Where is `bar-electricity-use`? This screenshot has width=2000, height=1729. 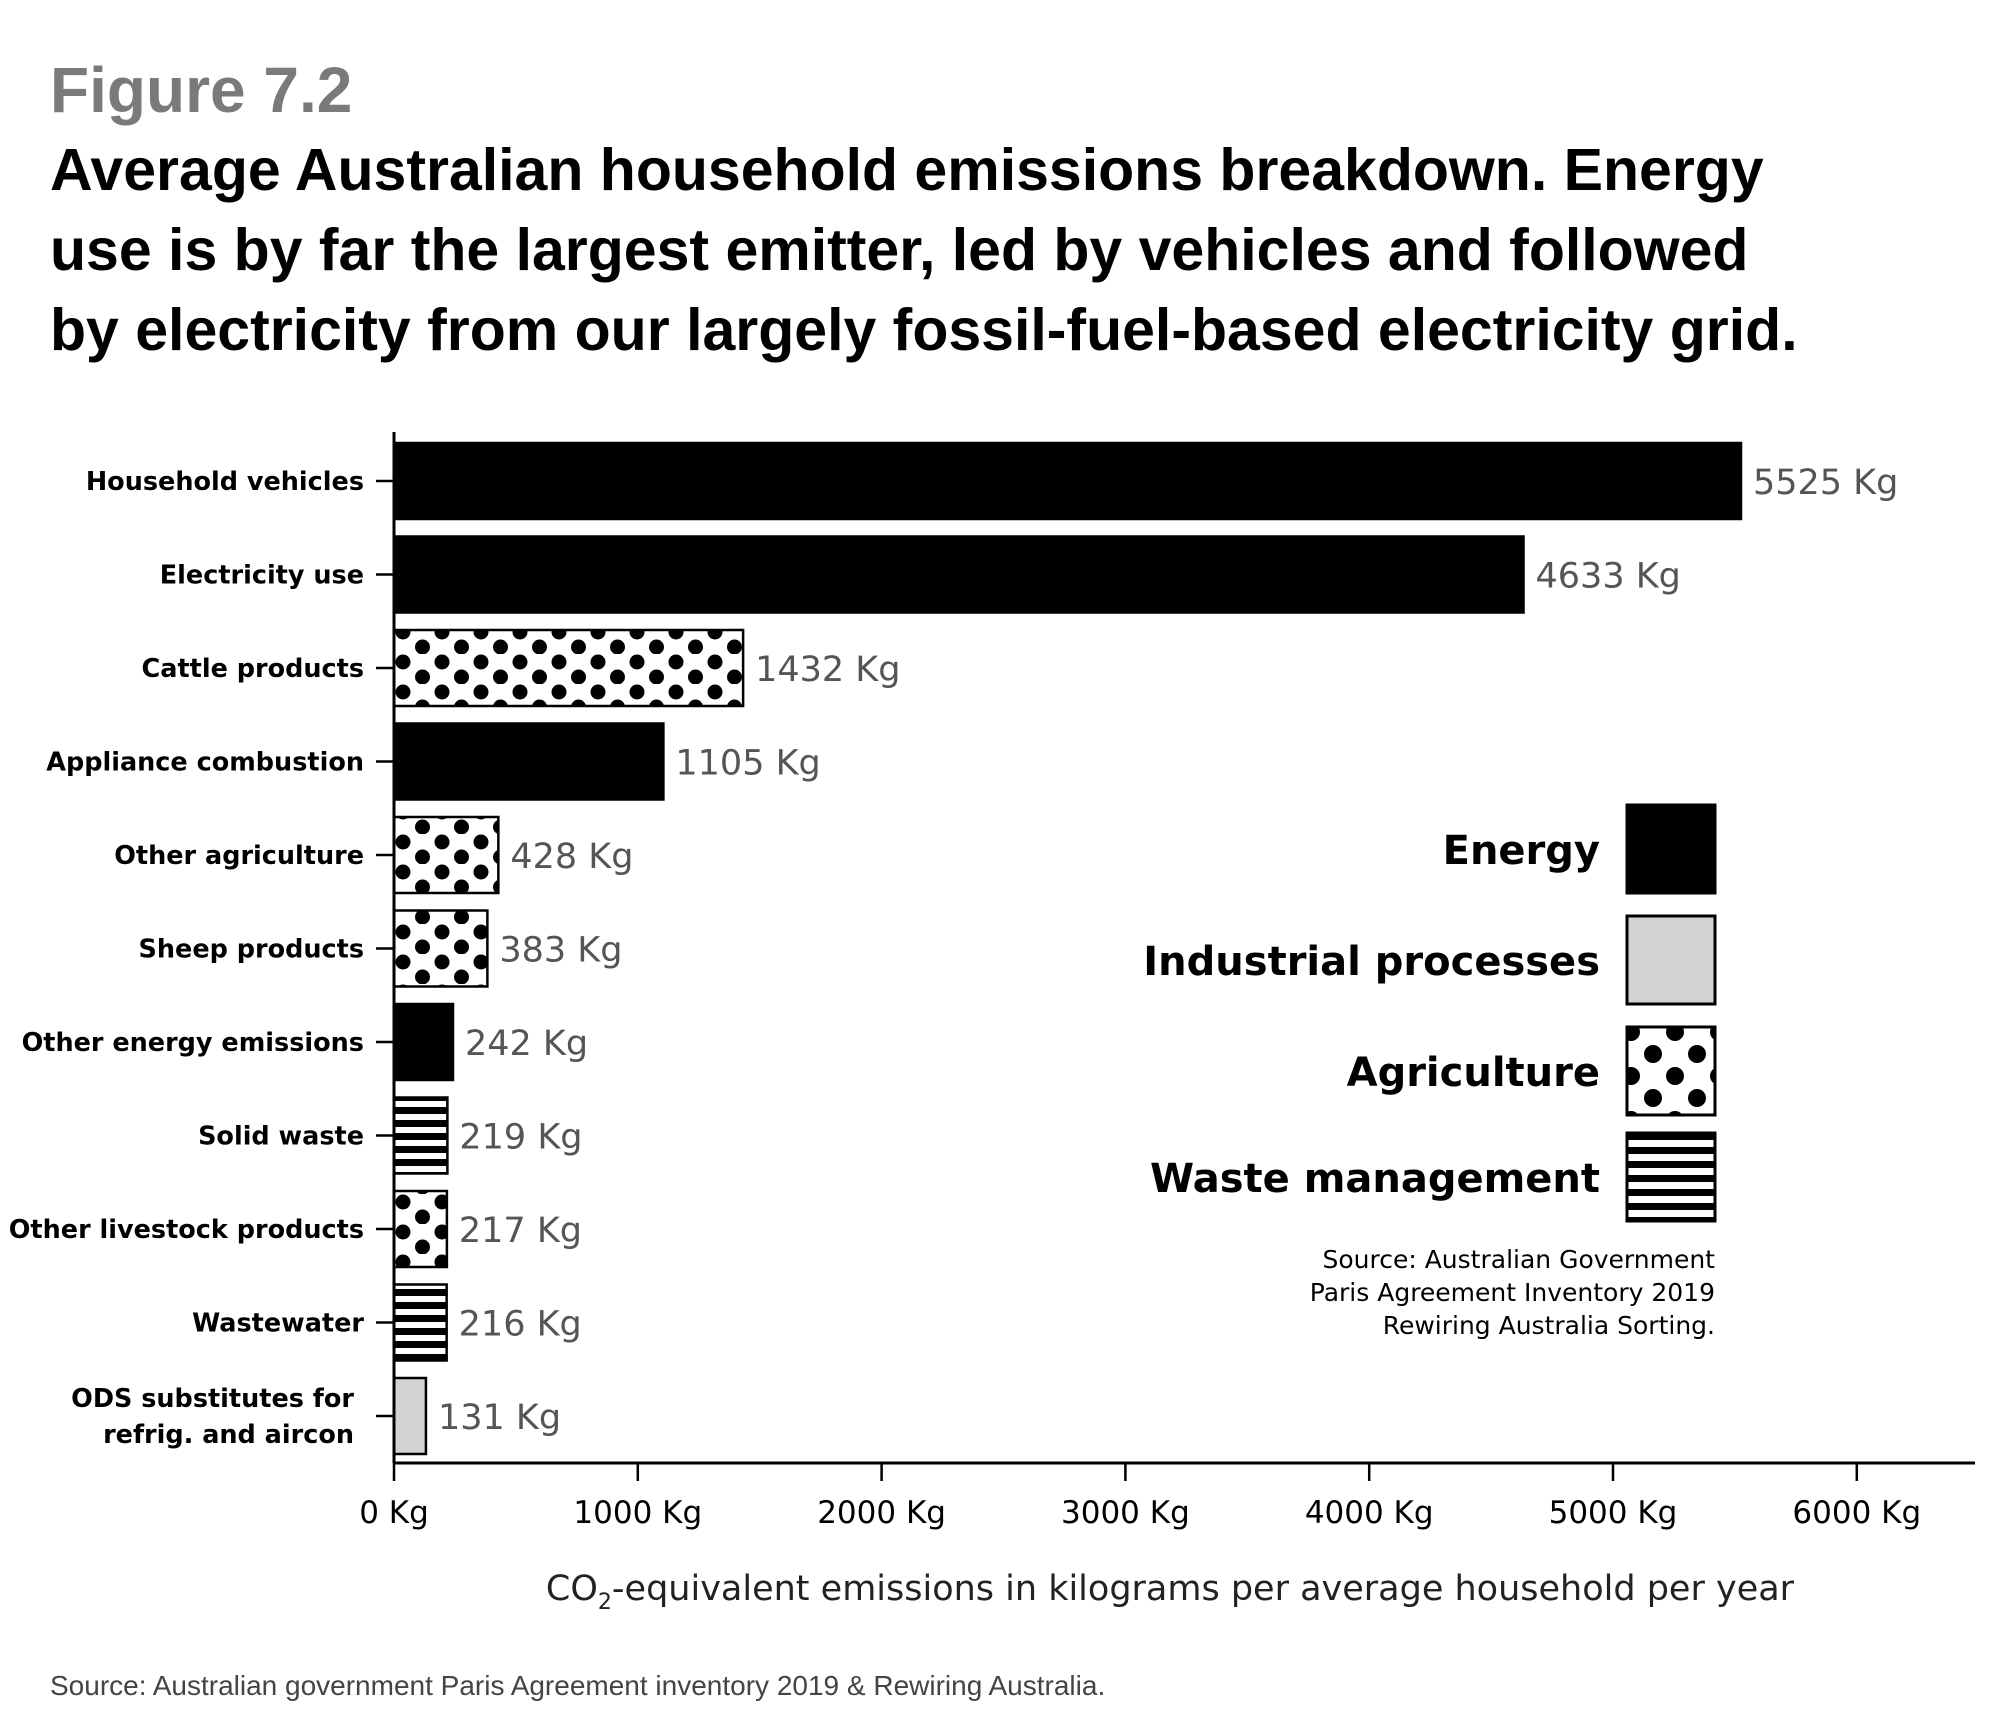
bar-electricity-use is located at coordinates (958, 574).